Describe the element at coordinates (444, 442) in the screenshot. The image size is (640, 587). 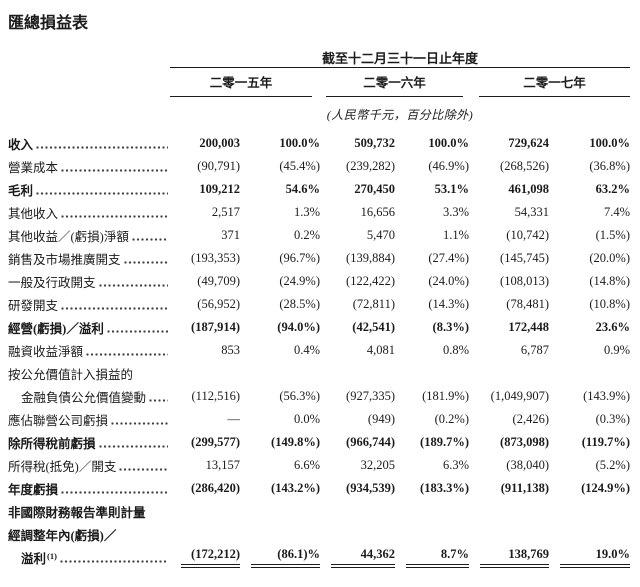
I see `cell-value: (189.7%)` at that location.